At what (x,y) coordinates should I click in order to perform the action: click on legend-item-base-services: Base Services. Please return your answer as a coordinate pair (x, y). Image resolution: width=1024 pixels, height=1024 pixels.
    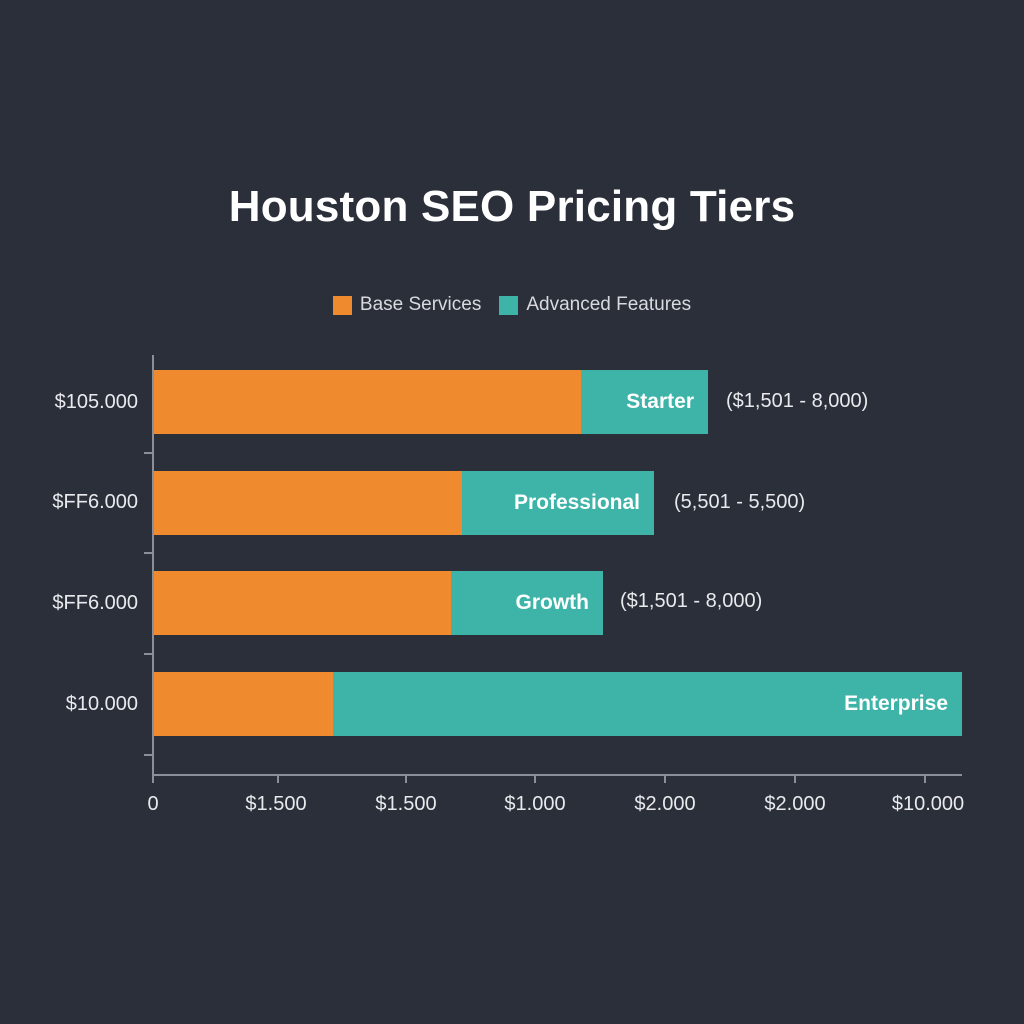
    Looking at the image, I should click on (407, 305).